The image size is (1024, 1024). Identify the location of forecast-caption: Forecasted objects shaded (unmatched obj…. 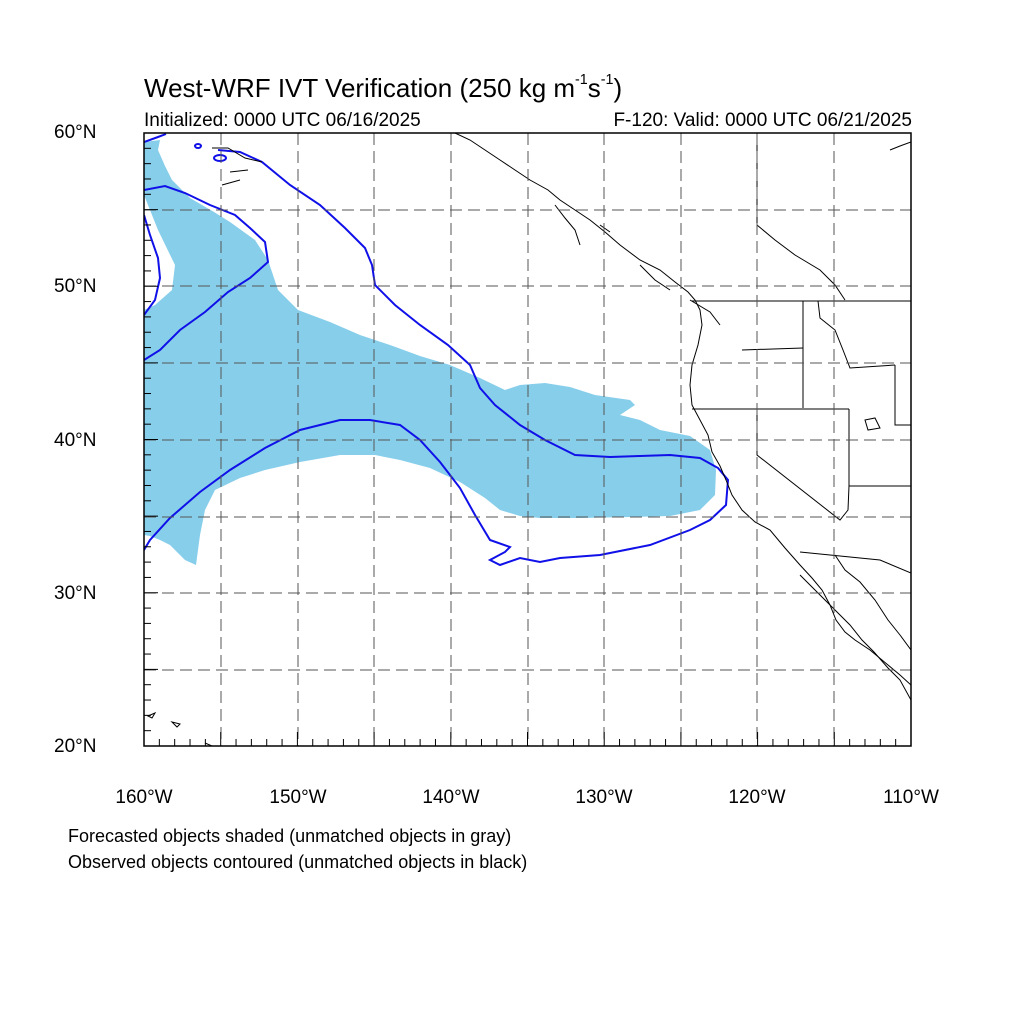
(290, 836).